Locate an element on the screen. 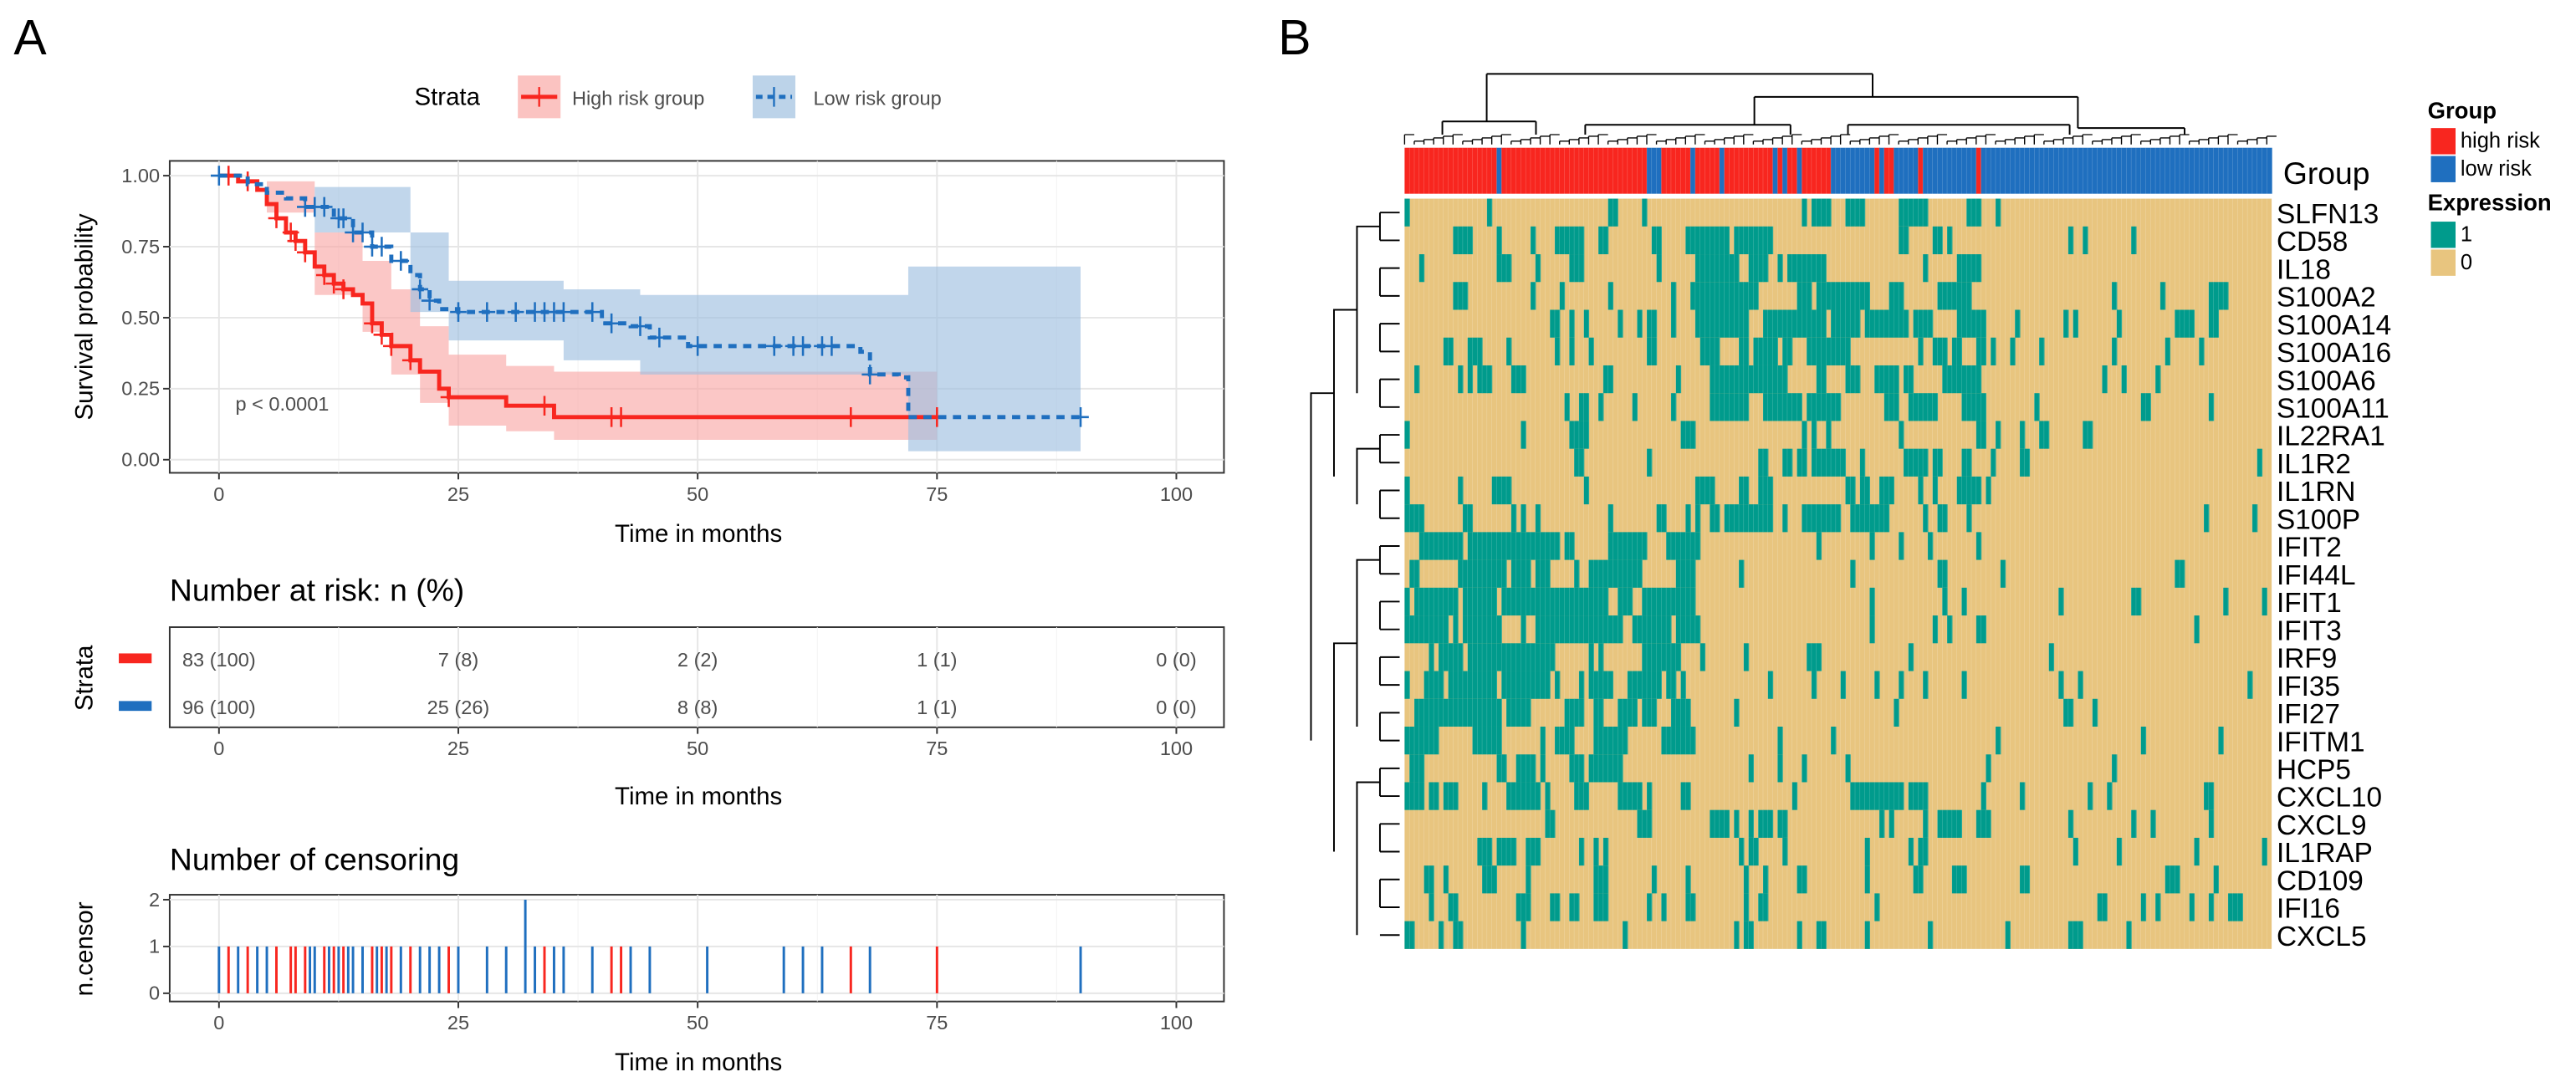 The image size is (2576, 1077). x-tick-label: 25 is located at coordinates (458, 1023).